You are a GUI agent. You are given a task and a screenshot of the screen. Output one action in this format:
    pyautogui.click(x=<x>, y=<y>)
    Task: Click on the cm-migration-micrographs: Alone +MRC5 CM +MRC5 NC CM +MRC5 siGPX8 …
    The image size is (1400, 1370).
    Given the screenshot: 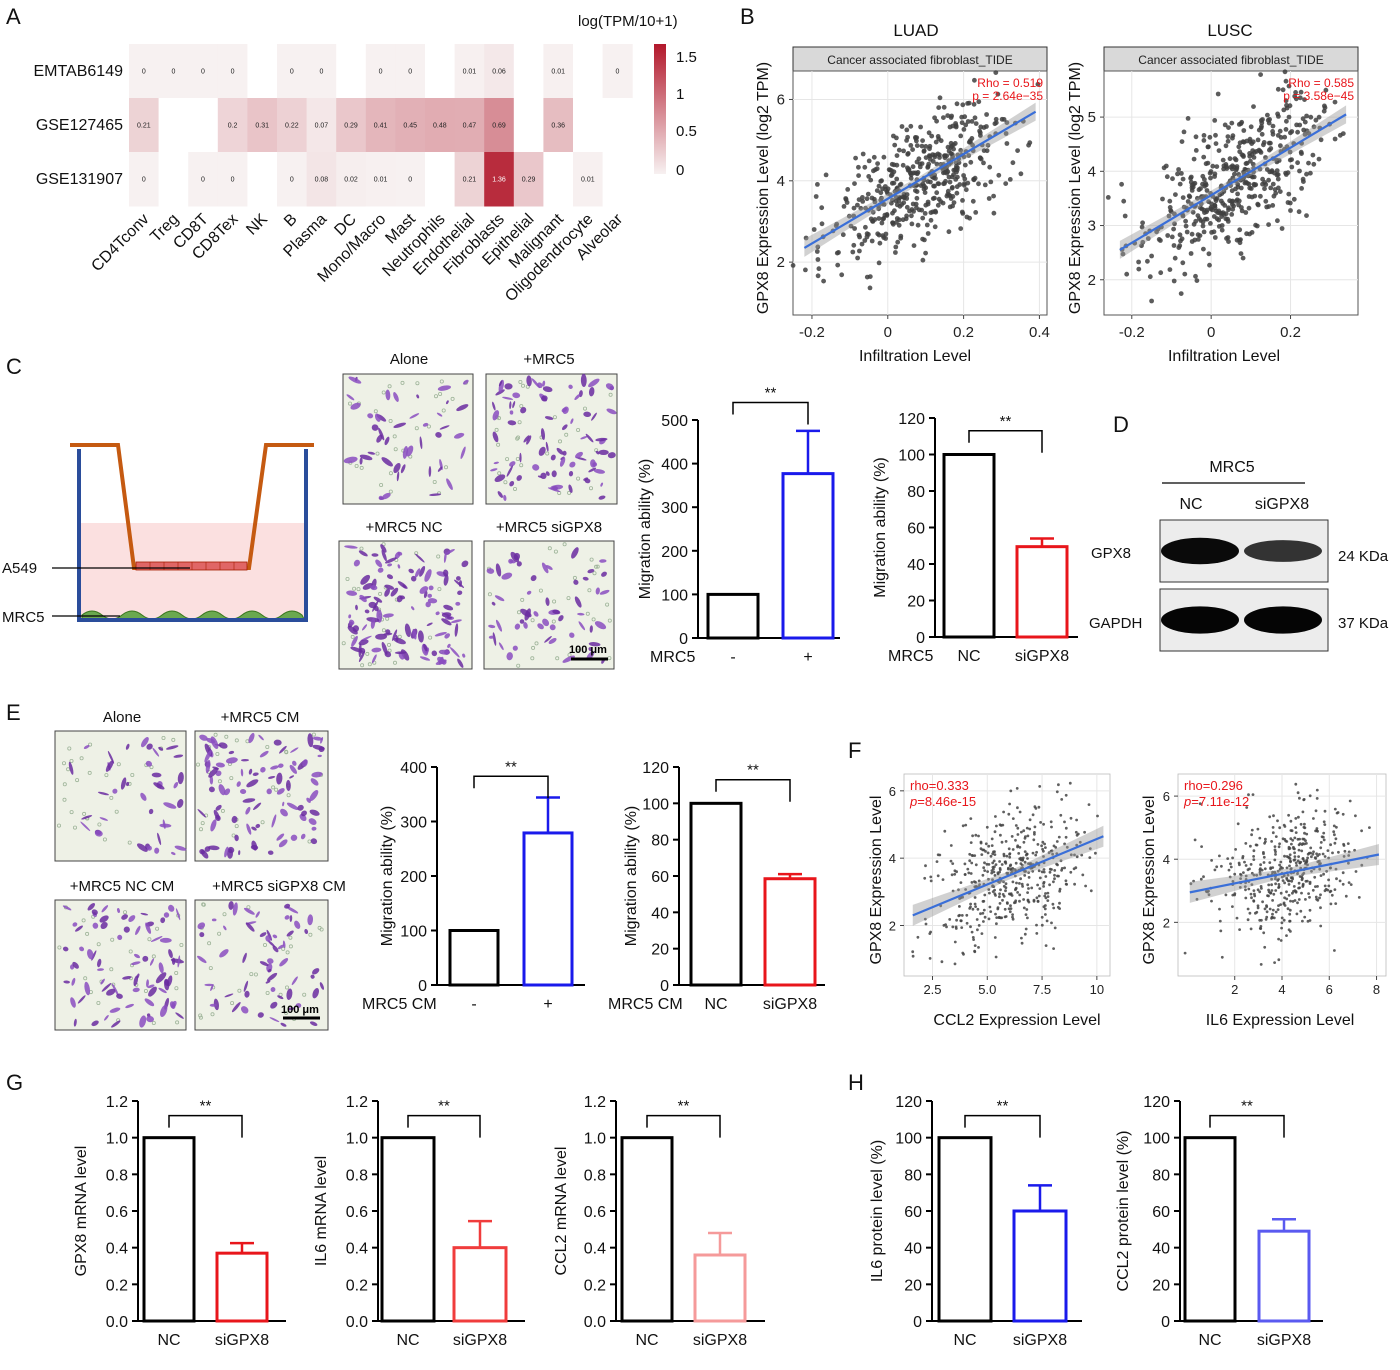 What is the action you would take?
    pyautogui.click(x=200, y=870)
    